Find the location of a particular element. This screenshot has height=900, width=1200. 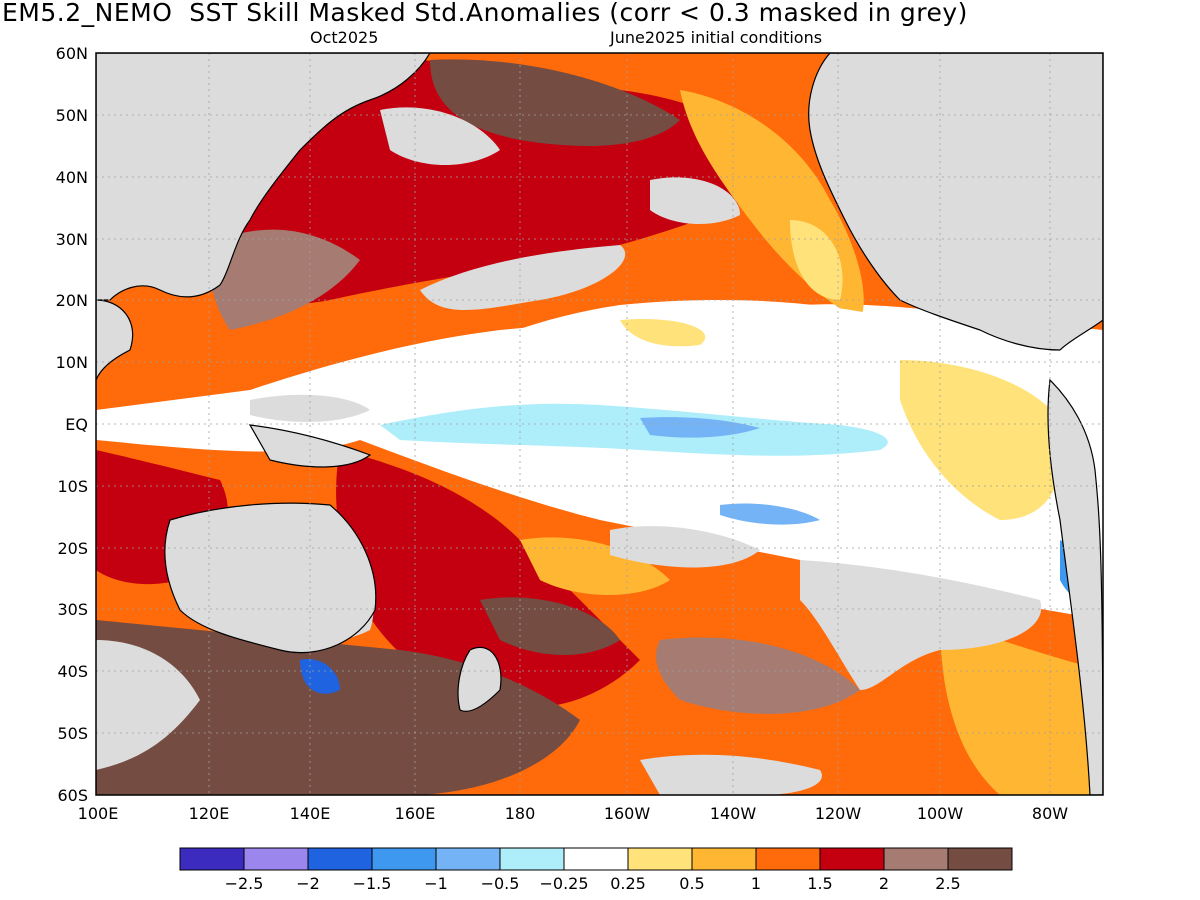

australia-land is located at coordinates (270, 578).